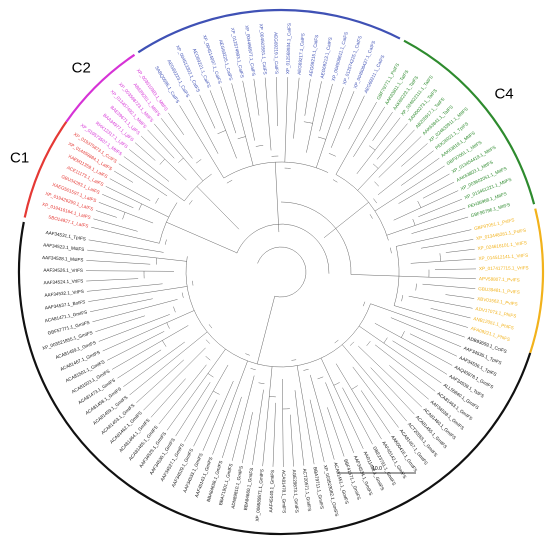 This screenshot has width=550, height=540. Describe the element at coordinates (499, 279) in the screenshot. I see `leaf-label: APV58807.1_PvIFS` at that location.